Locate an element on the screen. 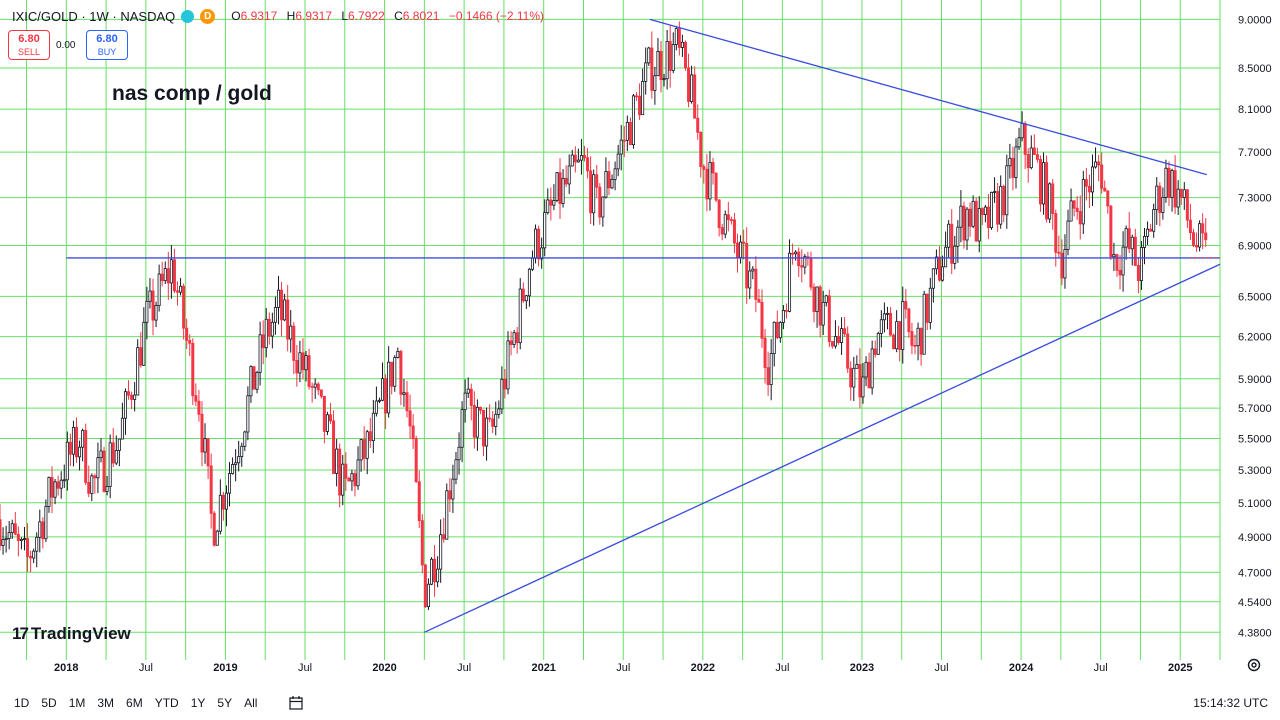 The width and height of the screenshot is (1280, 720). range-5y-button: 5Y is located at coordinates (225, 703).